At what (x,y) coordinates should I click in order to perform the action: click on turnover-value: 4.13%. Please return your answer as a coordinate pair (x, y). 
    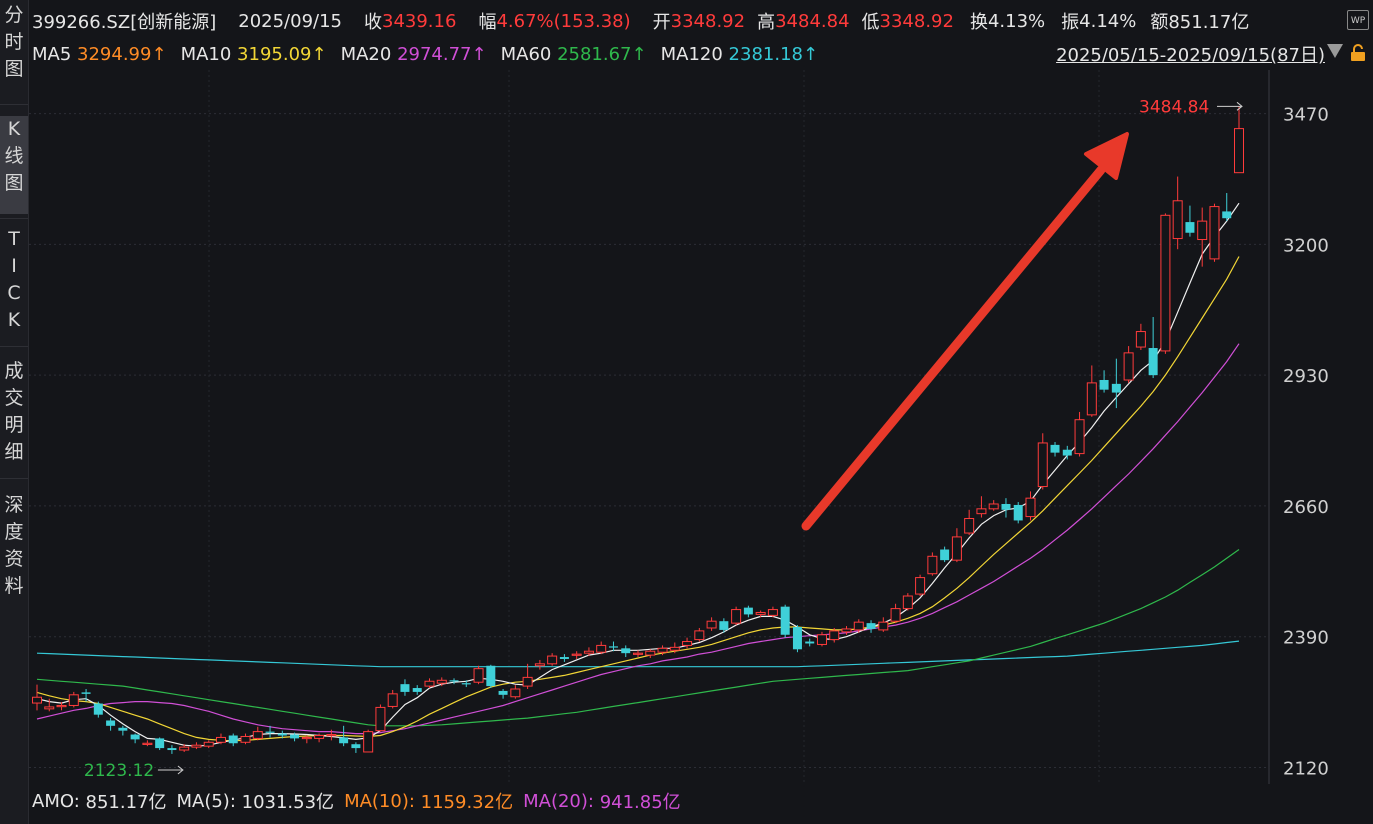
    Looking at the image, I should click on (1016, 21).